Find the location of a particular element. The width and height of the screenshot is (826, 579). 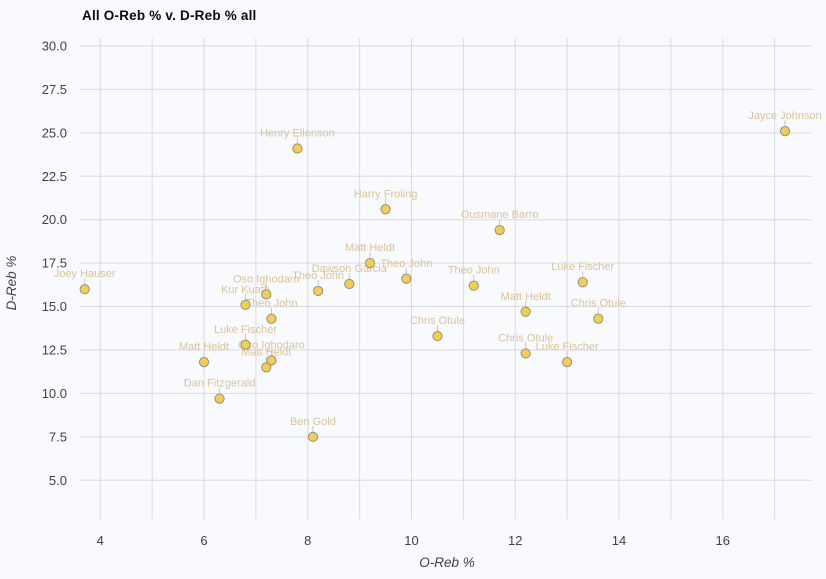

y-tick-label: 15.0 is located at coordinates (54, 306).